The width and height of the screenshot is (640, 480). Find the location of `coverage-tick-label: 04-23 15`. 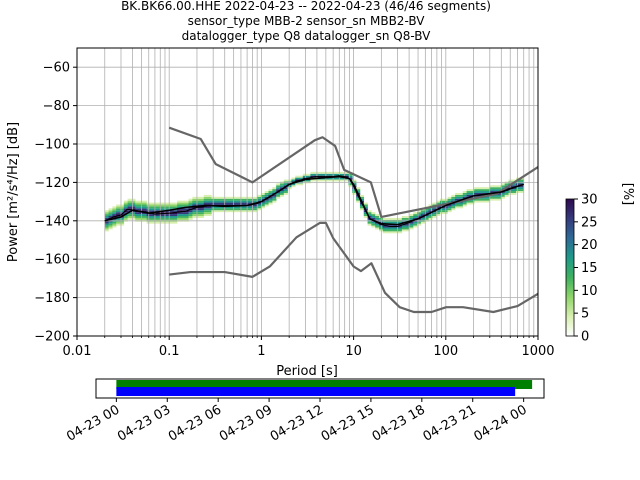

coverage-tick-label: 04-23 15 is located at coordinates (348, 423).